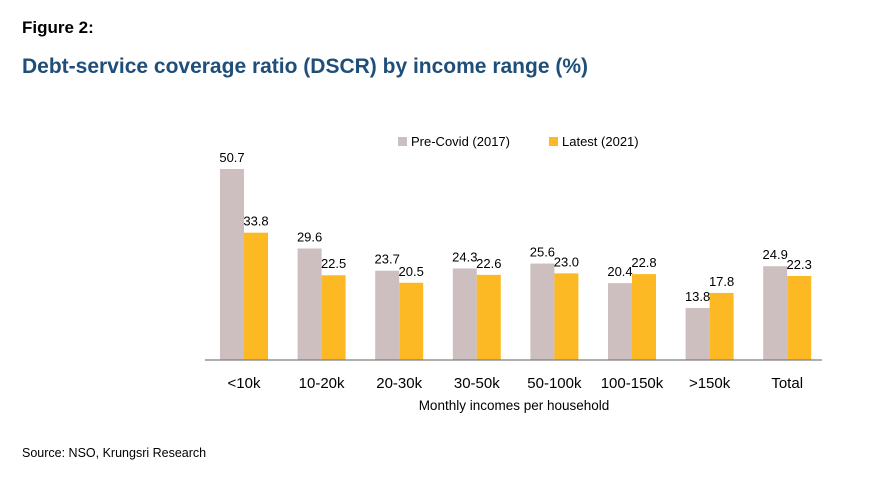  Describe the element at coordinates (787, 383) in the screenshot. I see `x-tick-label-7: Total` at that location.